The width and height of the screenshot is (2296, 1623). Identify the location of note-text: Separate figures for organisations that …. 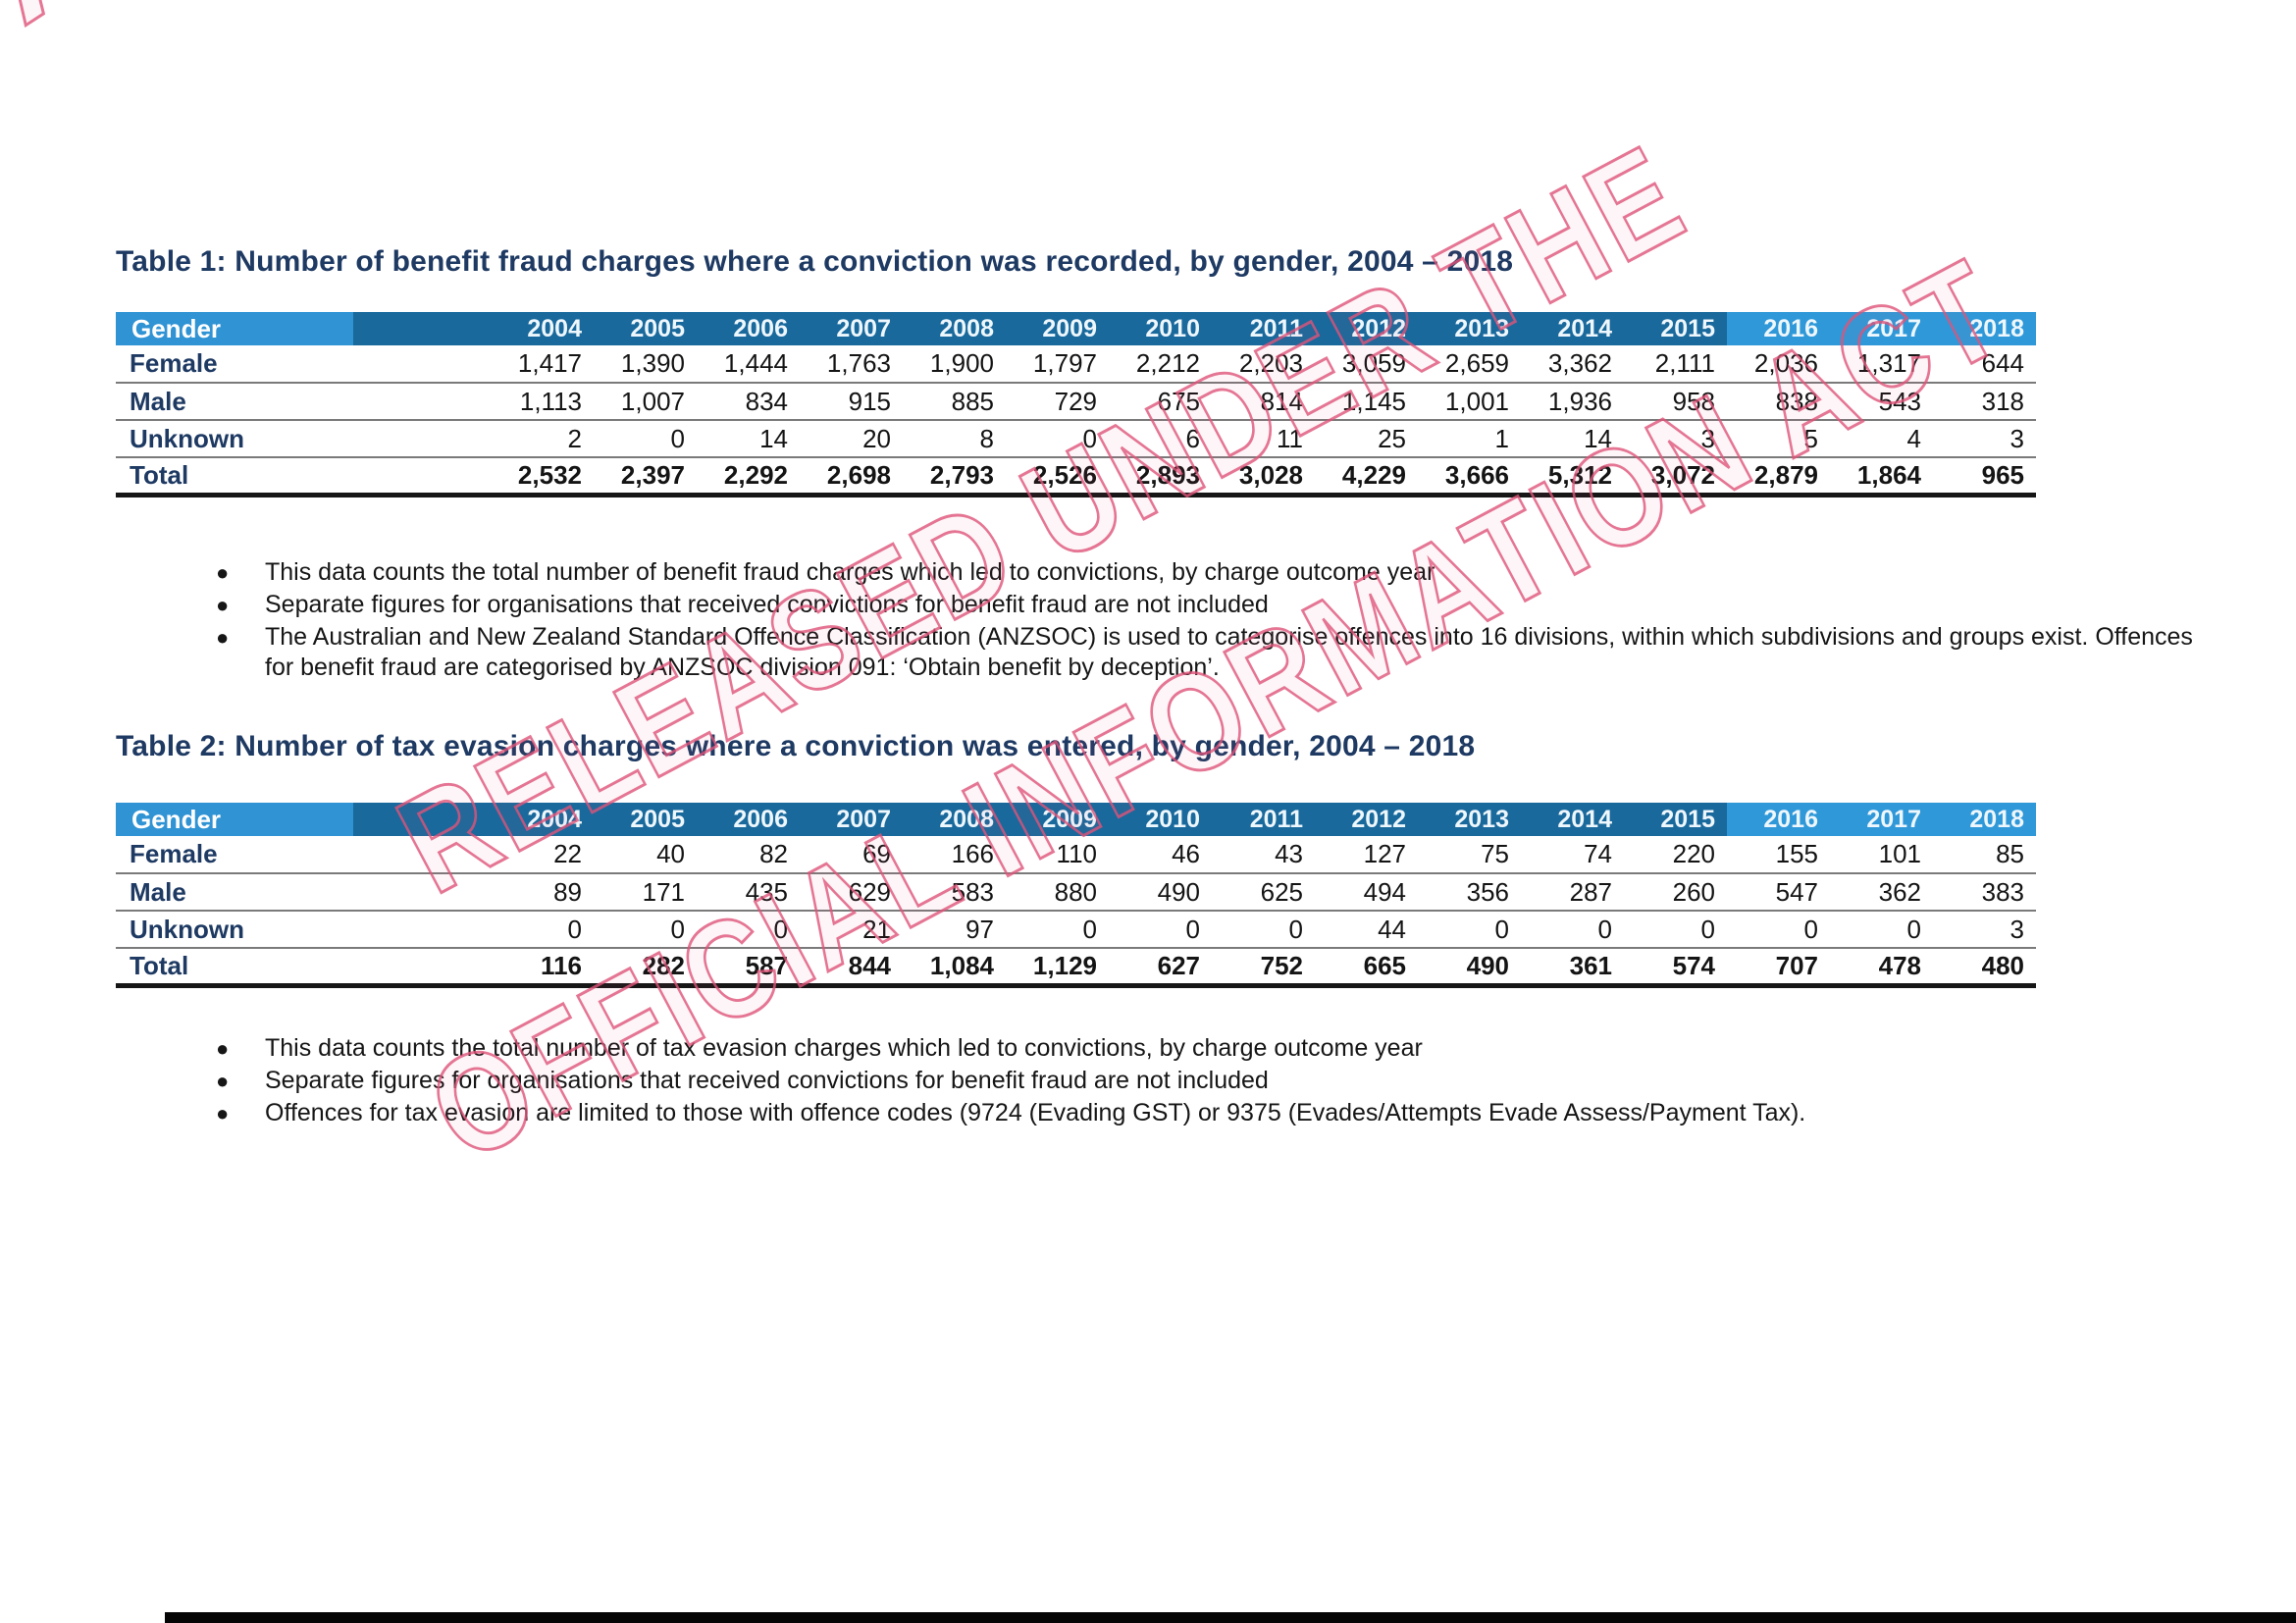
(767, 604).